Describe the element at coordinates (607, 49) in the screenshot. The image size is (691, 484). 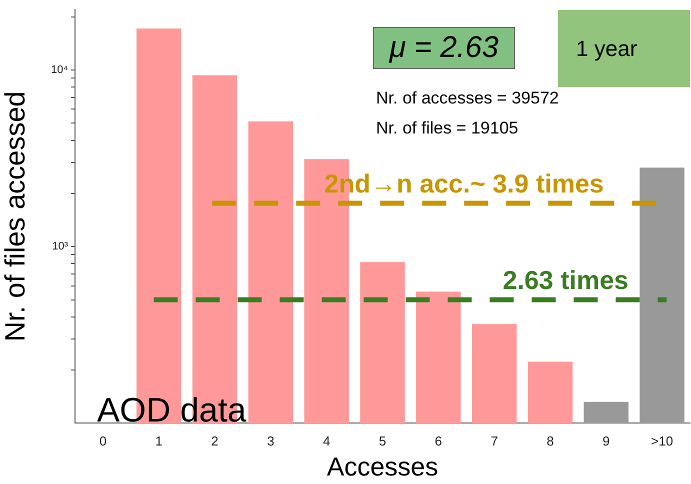
I see `annotation: 1 year` at that location.